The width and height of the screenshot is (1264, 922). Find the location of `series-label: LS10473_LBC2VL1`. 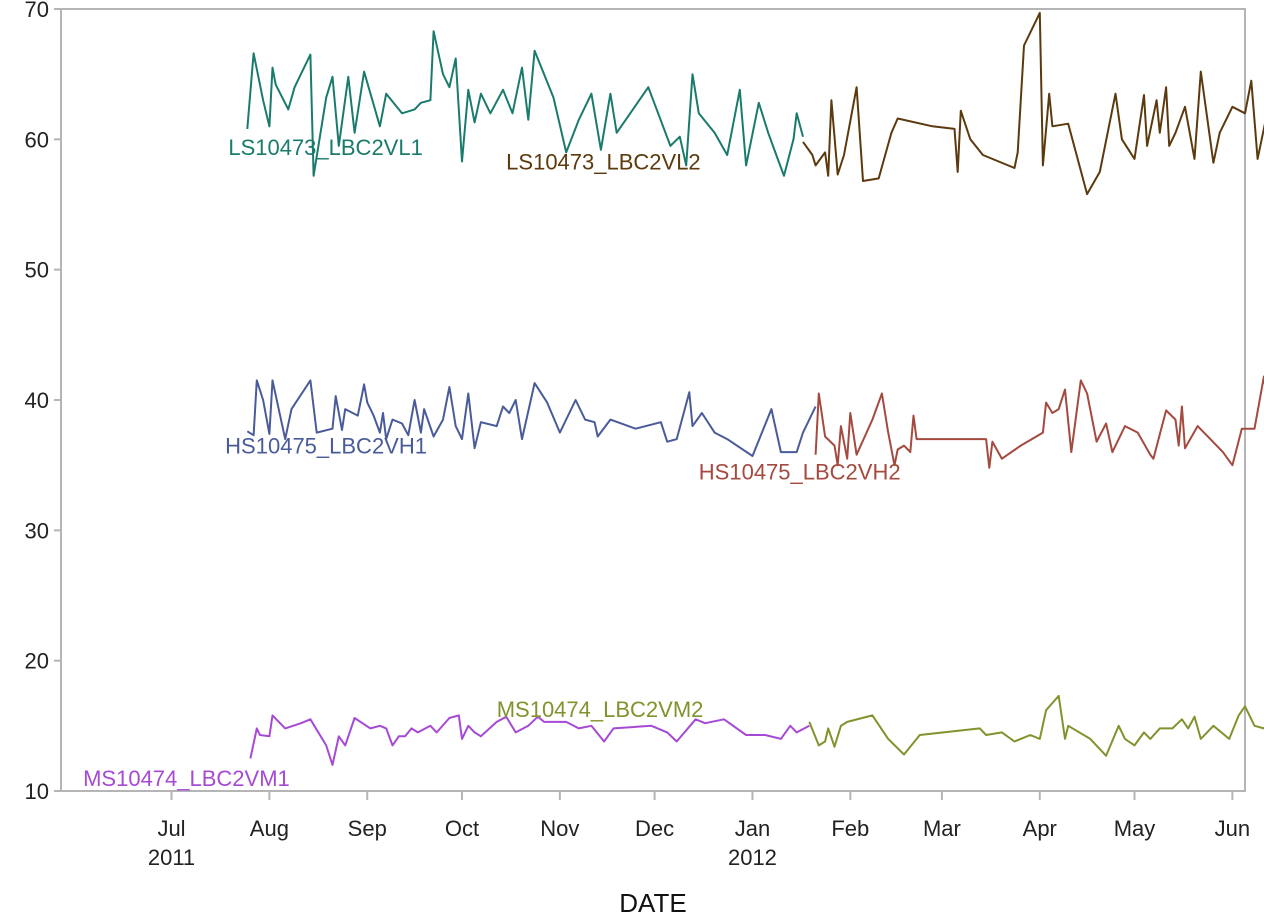

series-label: LS10473_LBC2VL1 is located at coordinates (325, 147).